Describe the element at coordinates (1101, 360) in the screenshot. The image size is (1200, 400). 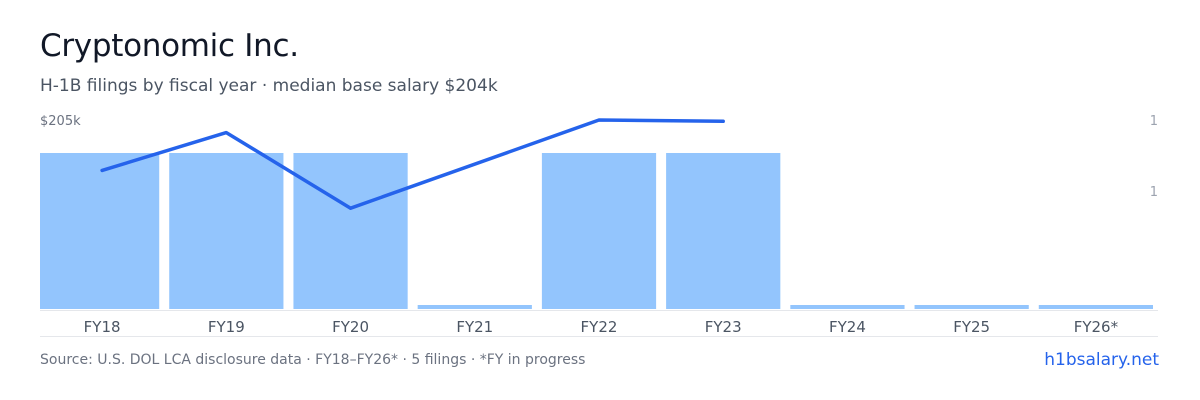
I see `site-link: h1bsalary.net` at that location.